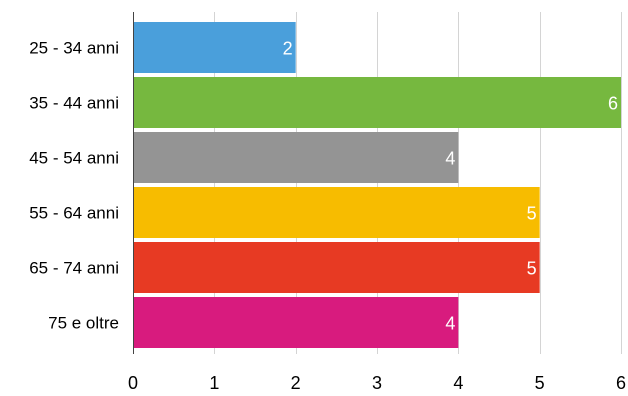 This screenshot has height=396, width=628. I want to click on x-tick-label-2: 2, so click(296, 383).